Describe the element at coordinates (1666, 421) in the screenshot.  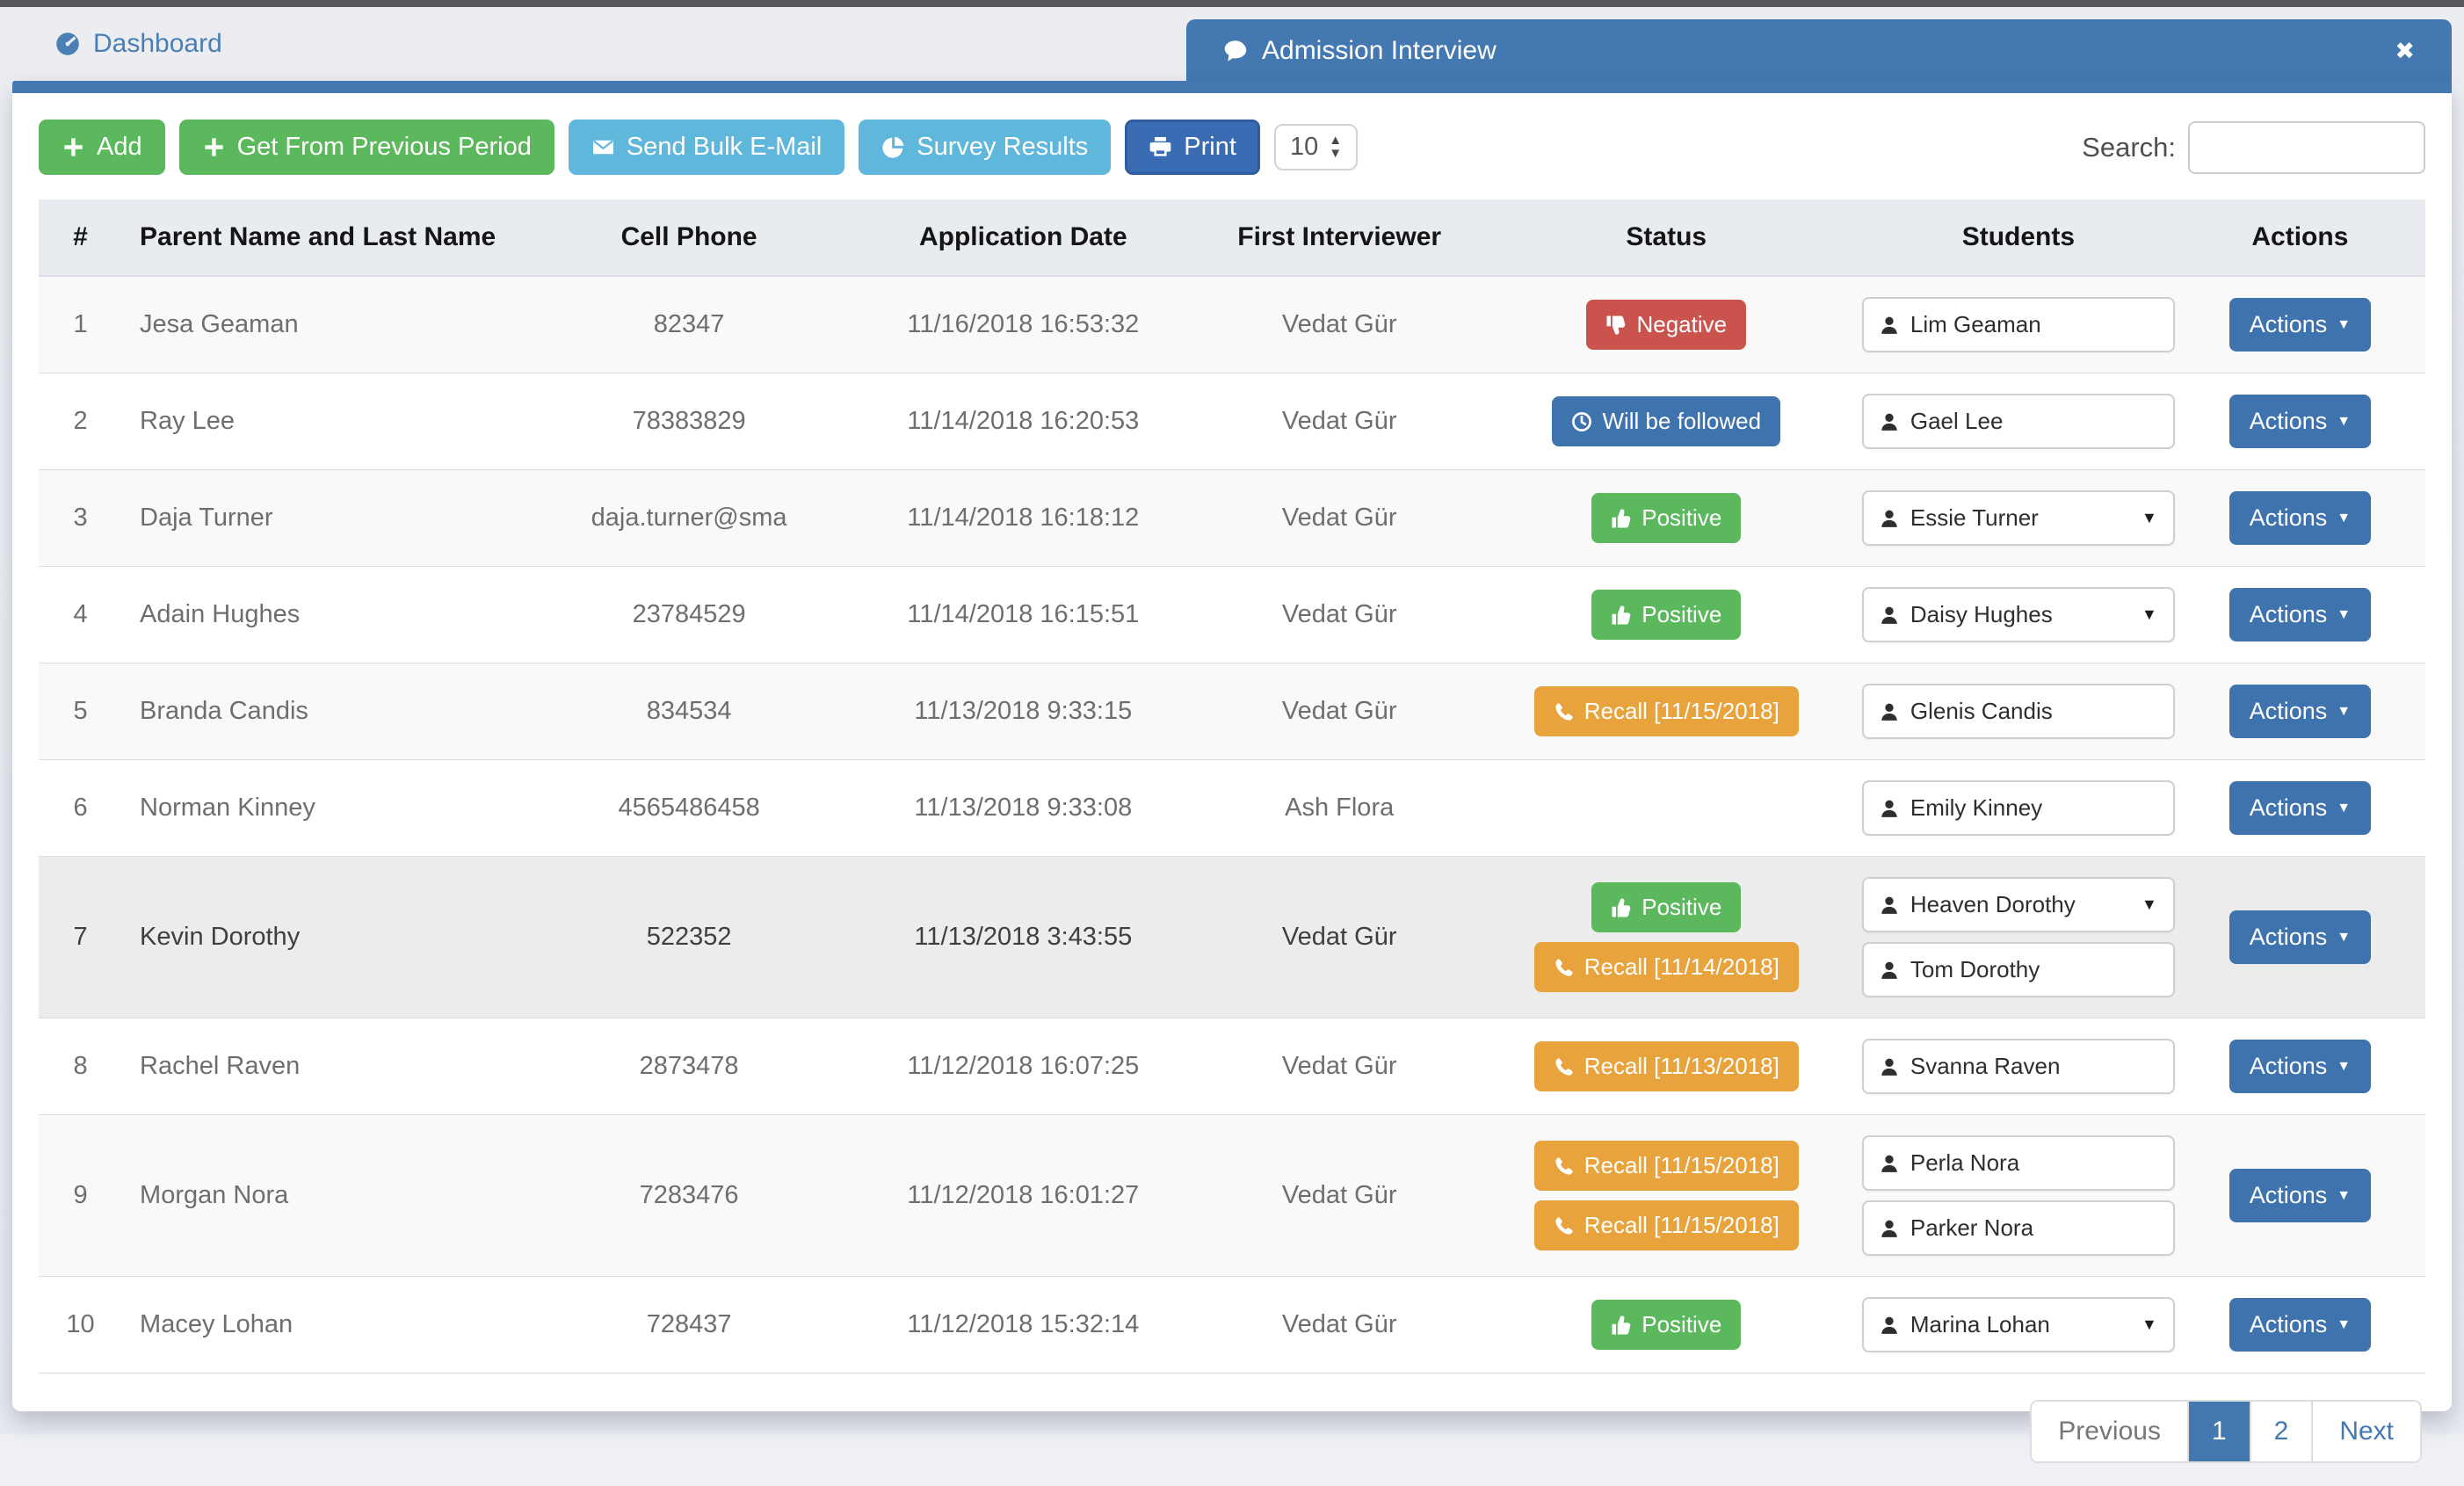
I see `status-badge-followed: Will be followed` at that location.